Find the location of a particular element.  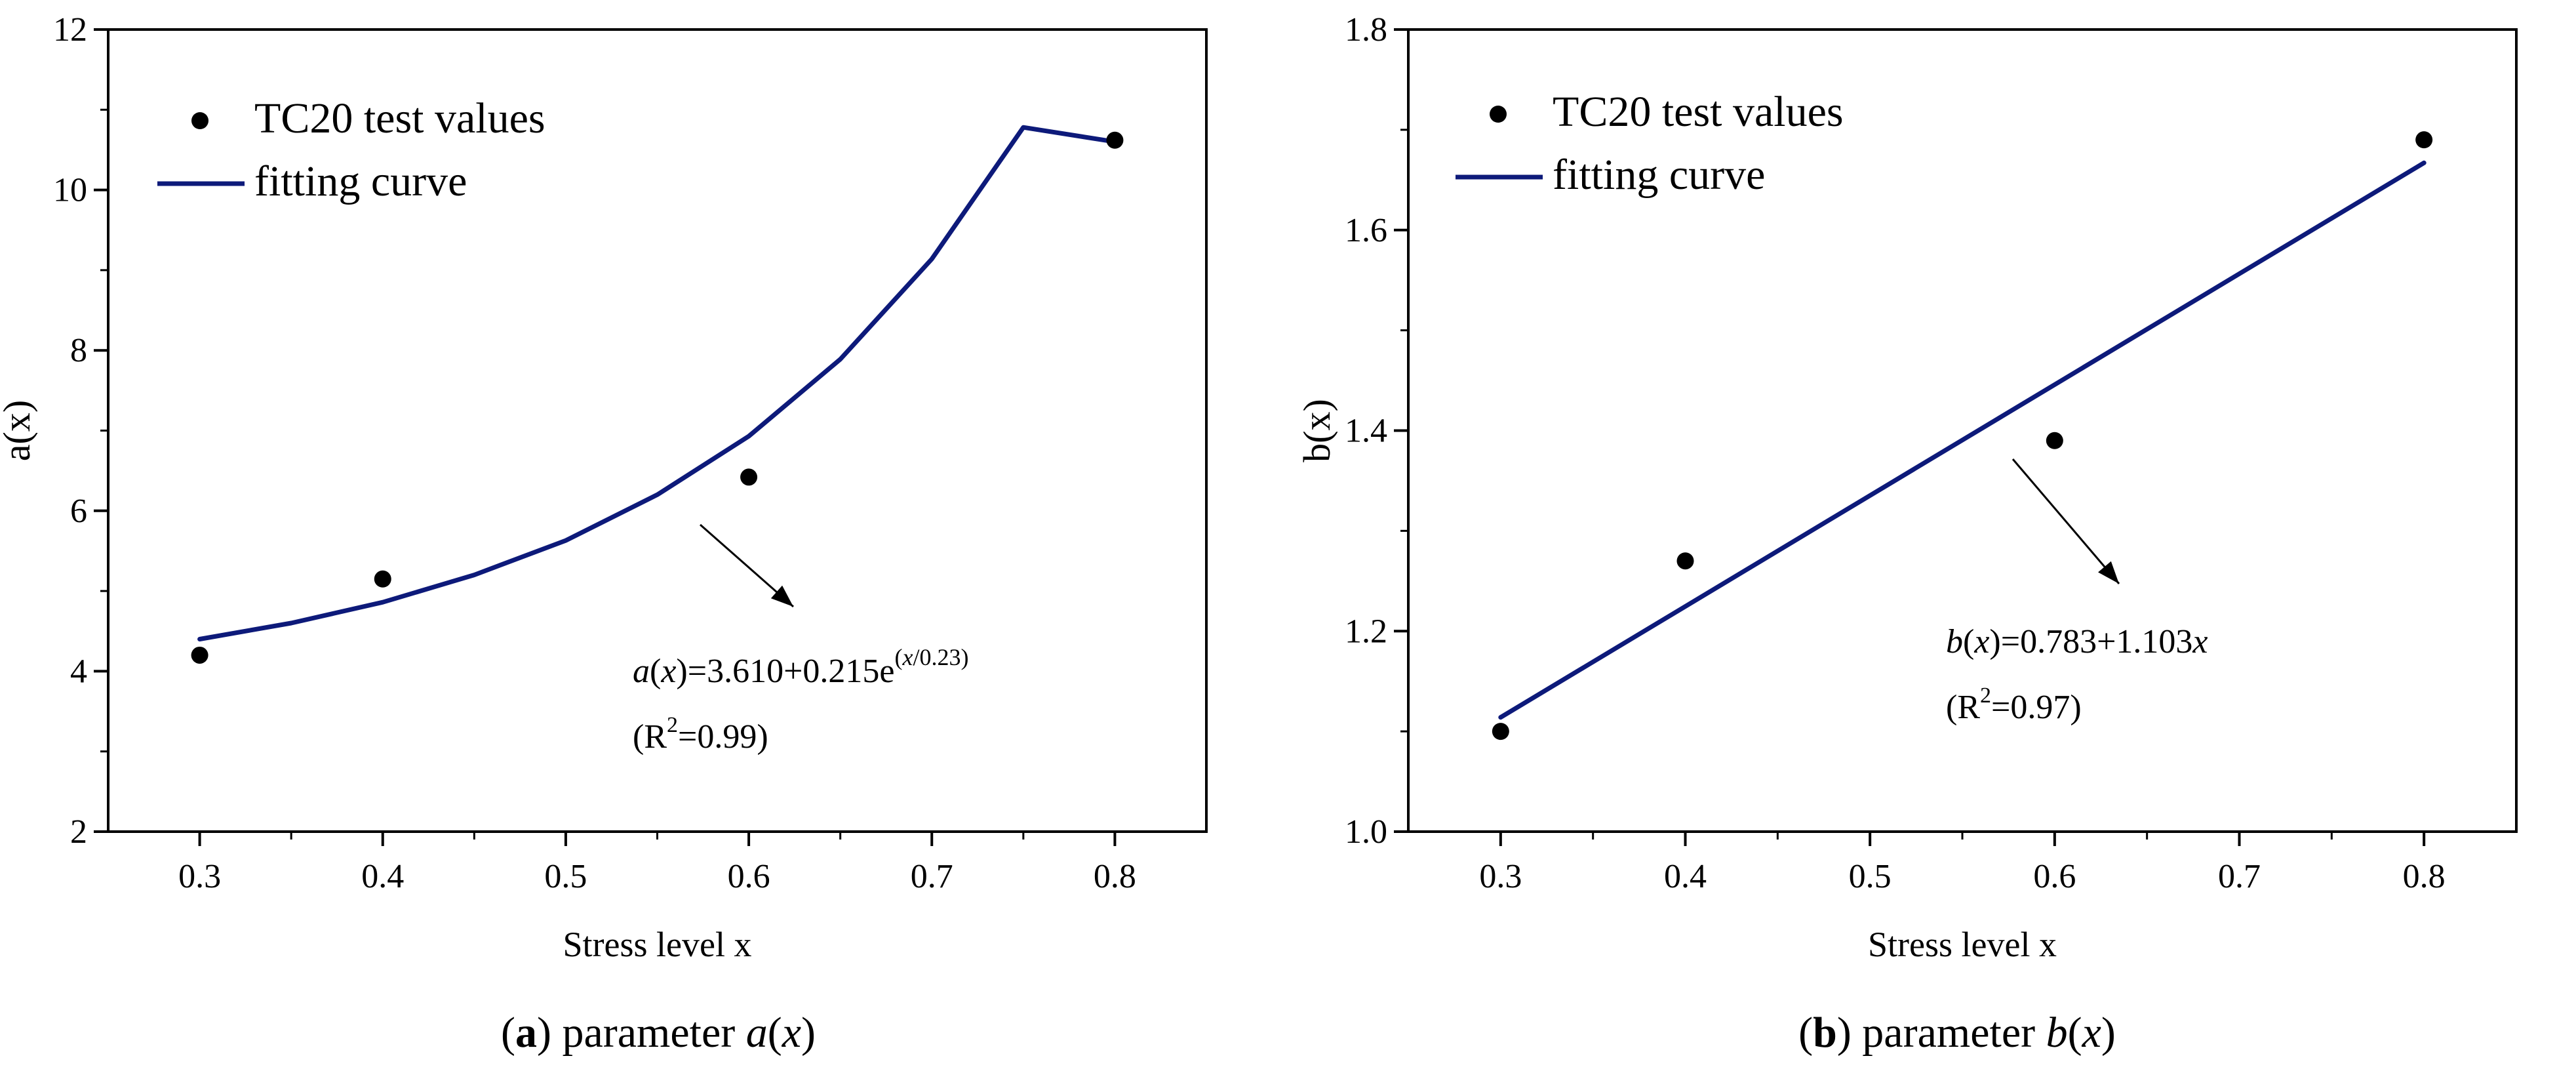

formula-body: )=0.783+1.103 is located at coordinates (2090, 641).